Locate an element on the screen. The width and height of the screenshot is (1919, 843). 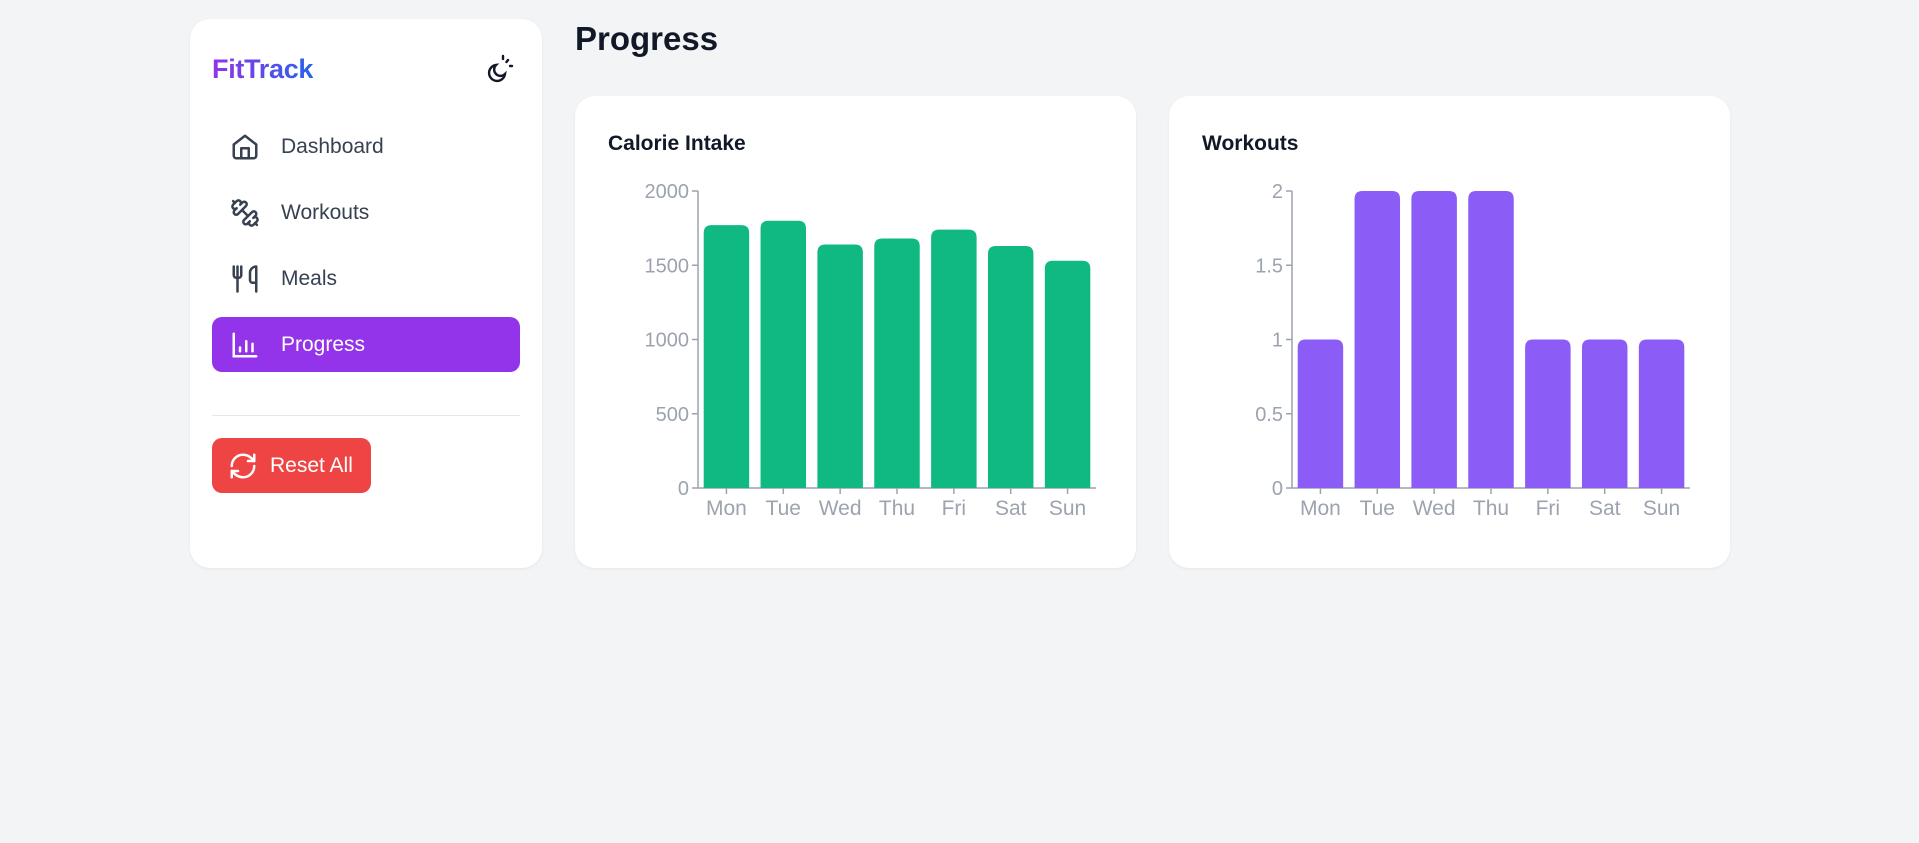
y-tick-label: 1 is located at coordinates (1277, 341).